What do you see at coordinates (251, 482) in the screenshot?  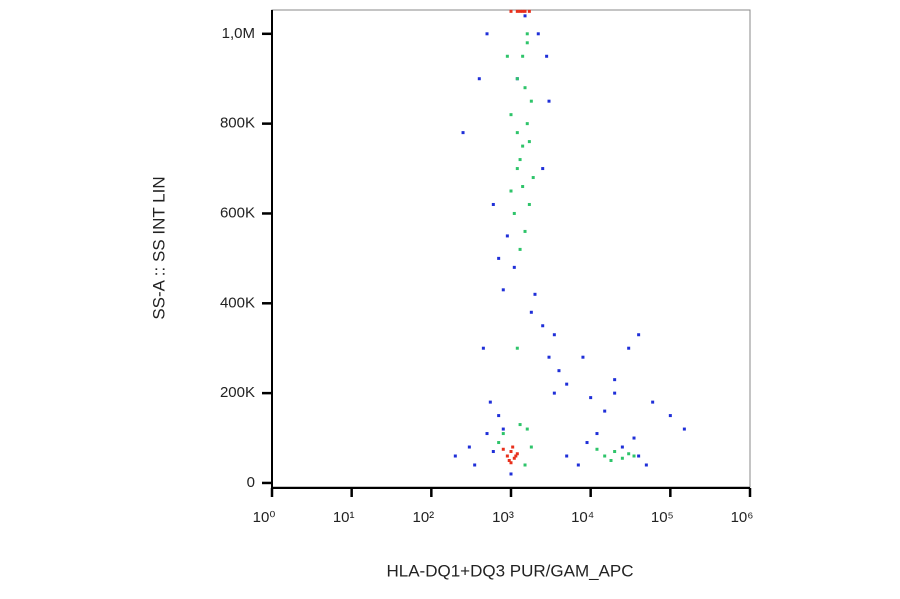 I see `y-tick-label: 0` at bounding box center [251, 482].